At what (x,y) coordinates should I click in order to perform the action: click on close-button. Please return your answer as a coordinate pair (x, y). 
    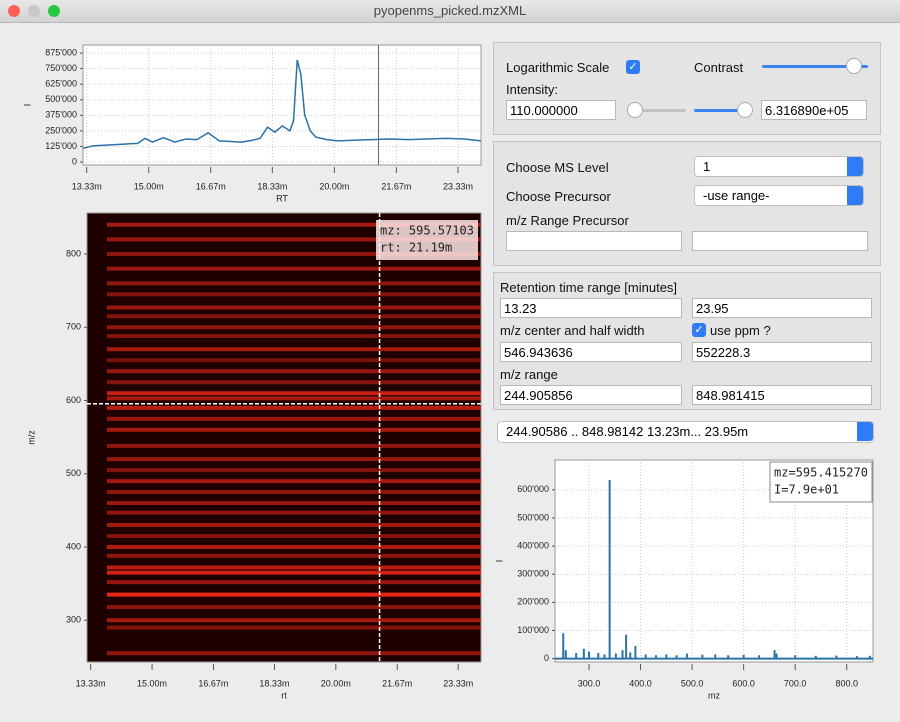
    Looking at the image, I should click on (14, 11).